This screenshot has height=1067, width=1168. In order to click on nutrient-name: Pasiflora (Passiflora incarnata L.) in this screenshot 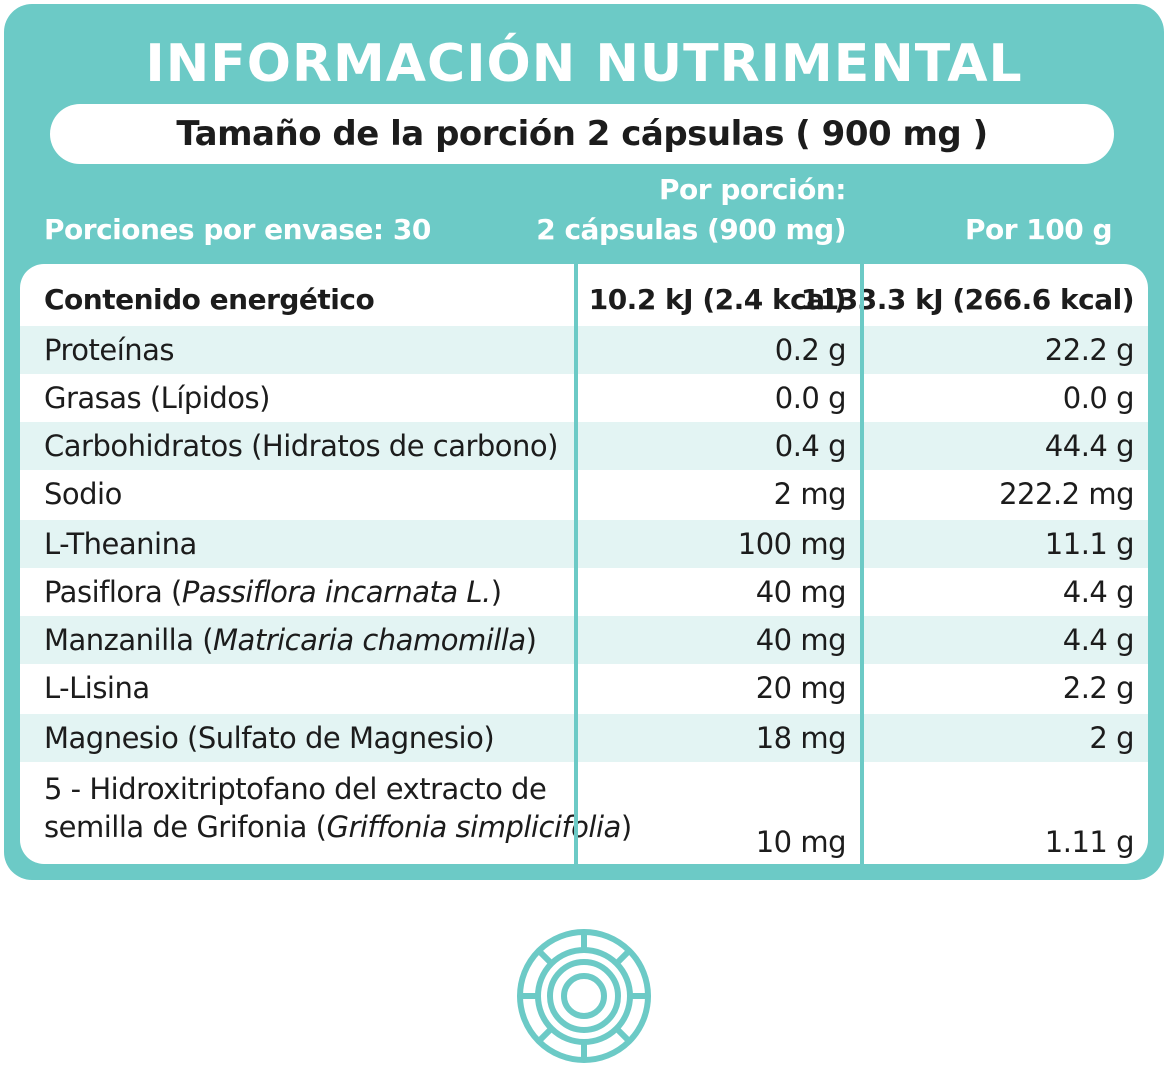, I will do `click(273, 592)`.